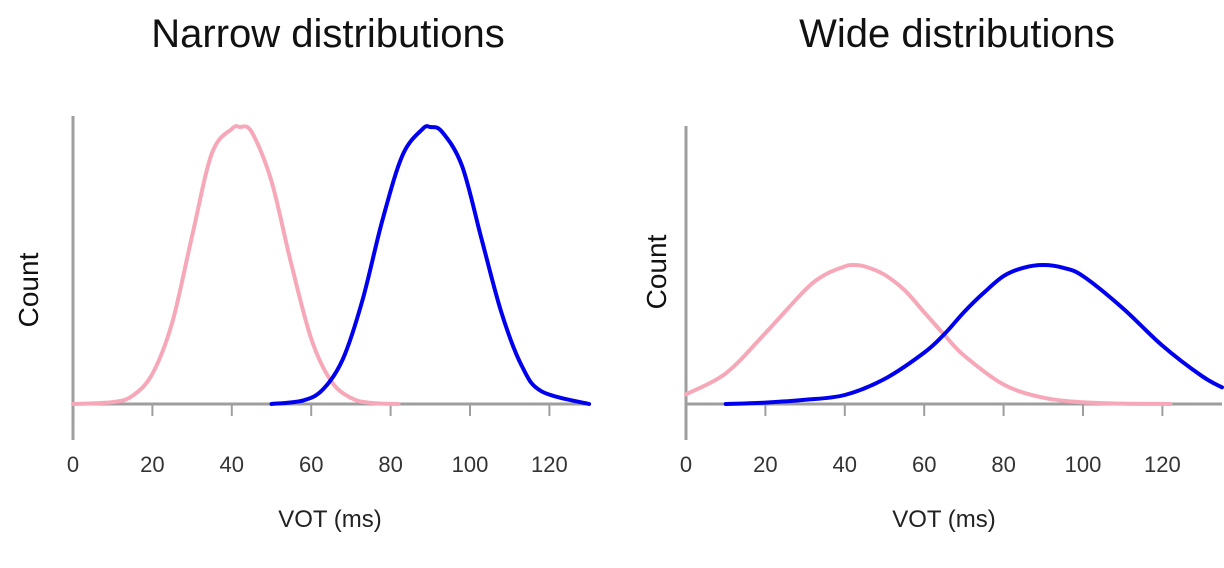 The height and width of the screenshot is (568, 1224). I want to click on plot-area, so click(954, 334).